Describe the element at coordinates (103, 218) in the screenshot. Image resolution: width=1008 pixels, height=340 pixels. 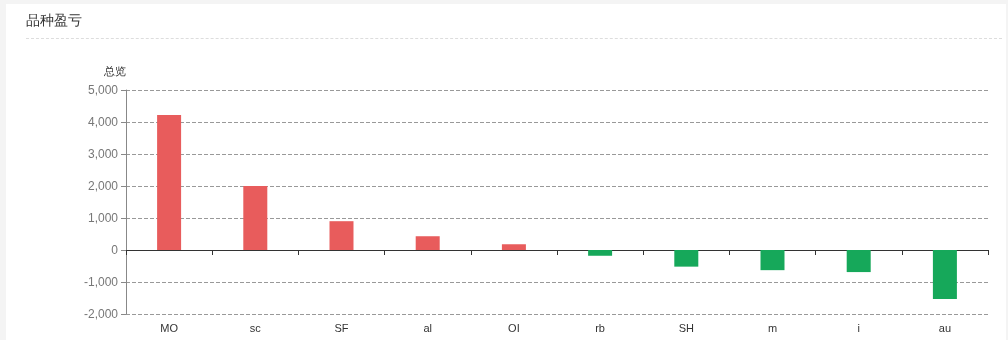
I see `y-tick-label: 1,000` at that location.